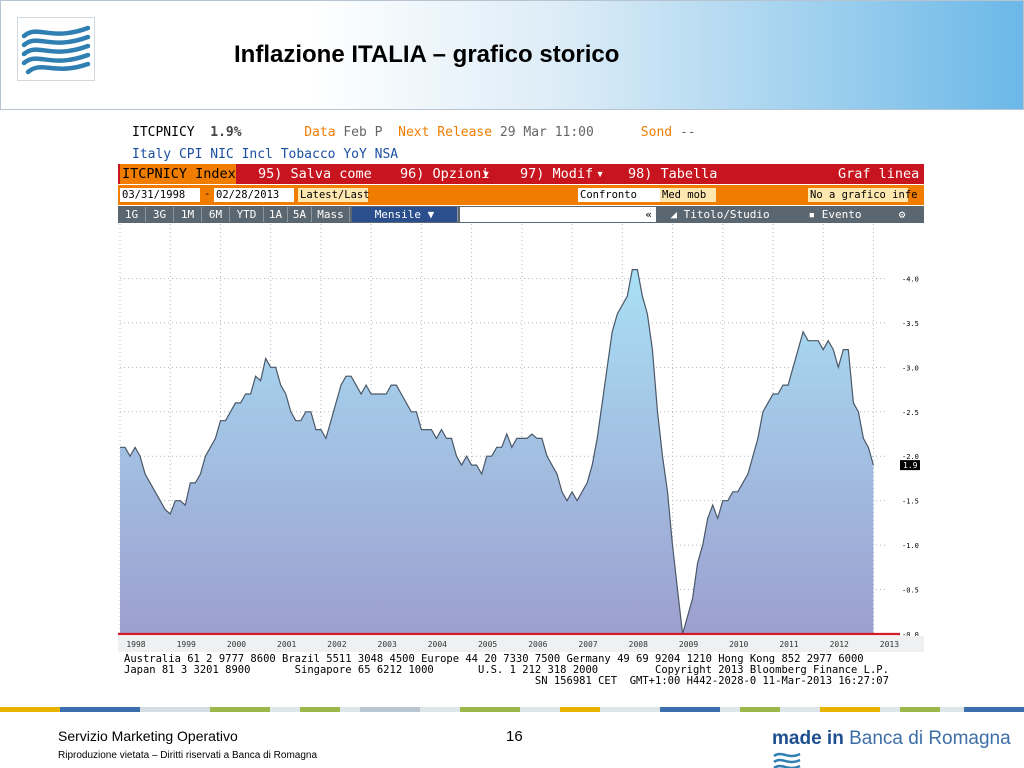 The image size is (1024, 768). What do you see at coordinates (815, 214) in the screenshot?
I see `event-icon: ▪` at bounding box center [815, 214].